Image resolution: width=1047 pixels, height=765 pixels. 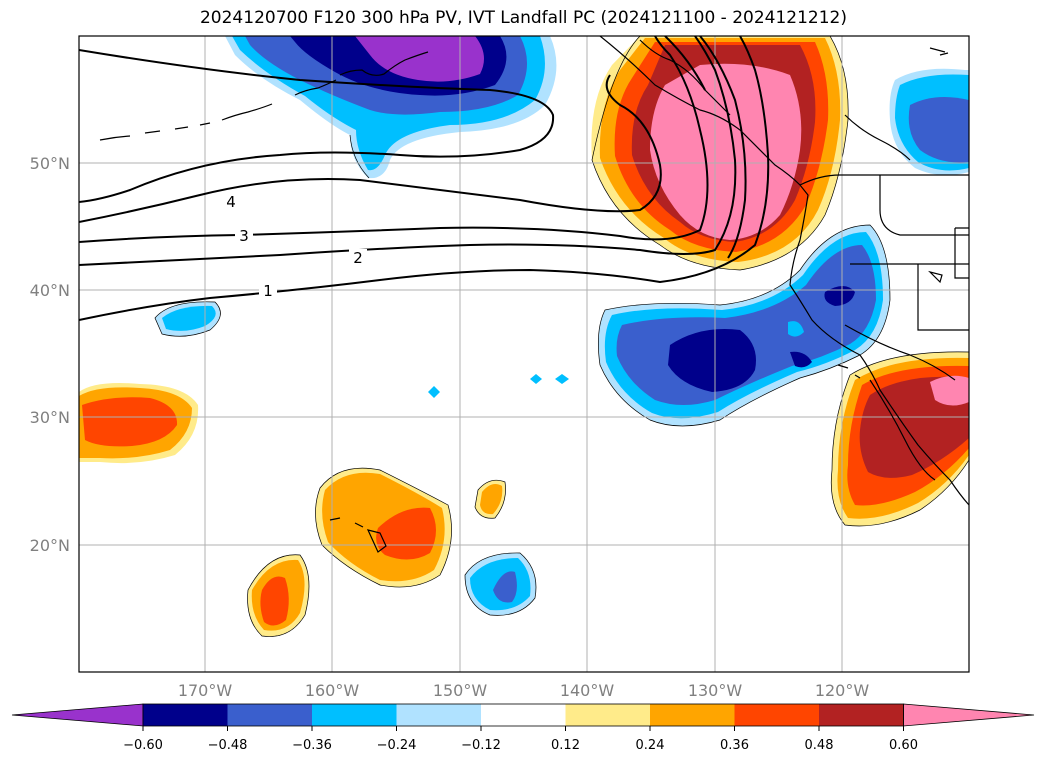 What do you see at coordinates (50, 290) in the screenshot?
I see `lat-label-40n: 40°N` at bounding box center [50, 290].